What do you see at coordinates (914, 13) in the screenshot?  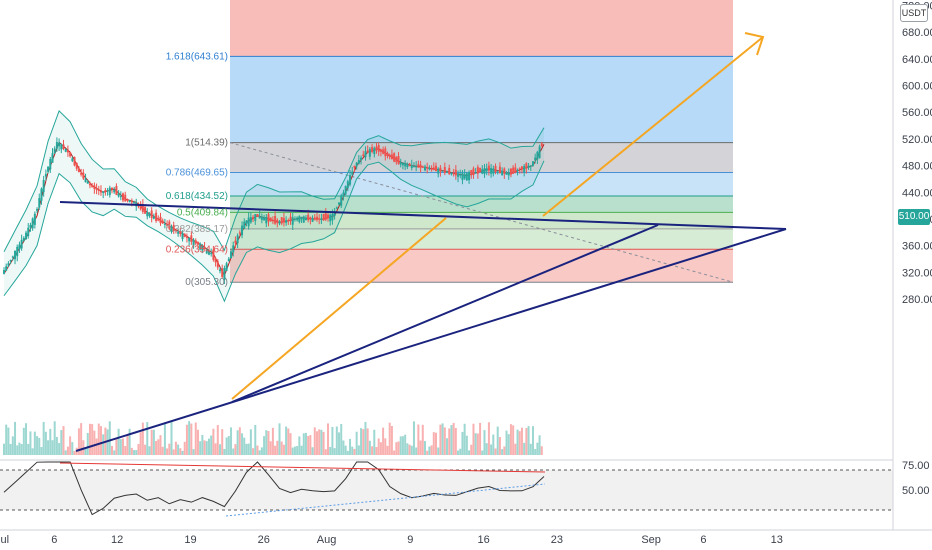 I see `currency-label: USDT` at bounding box center [914, 13].